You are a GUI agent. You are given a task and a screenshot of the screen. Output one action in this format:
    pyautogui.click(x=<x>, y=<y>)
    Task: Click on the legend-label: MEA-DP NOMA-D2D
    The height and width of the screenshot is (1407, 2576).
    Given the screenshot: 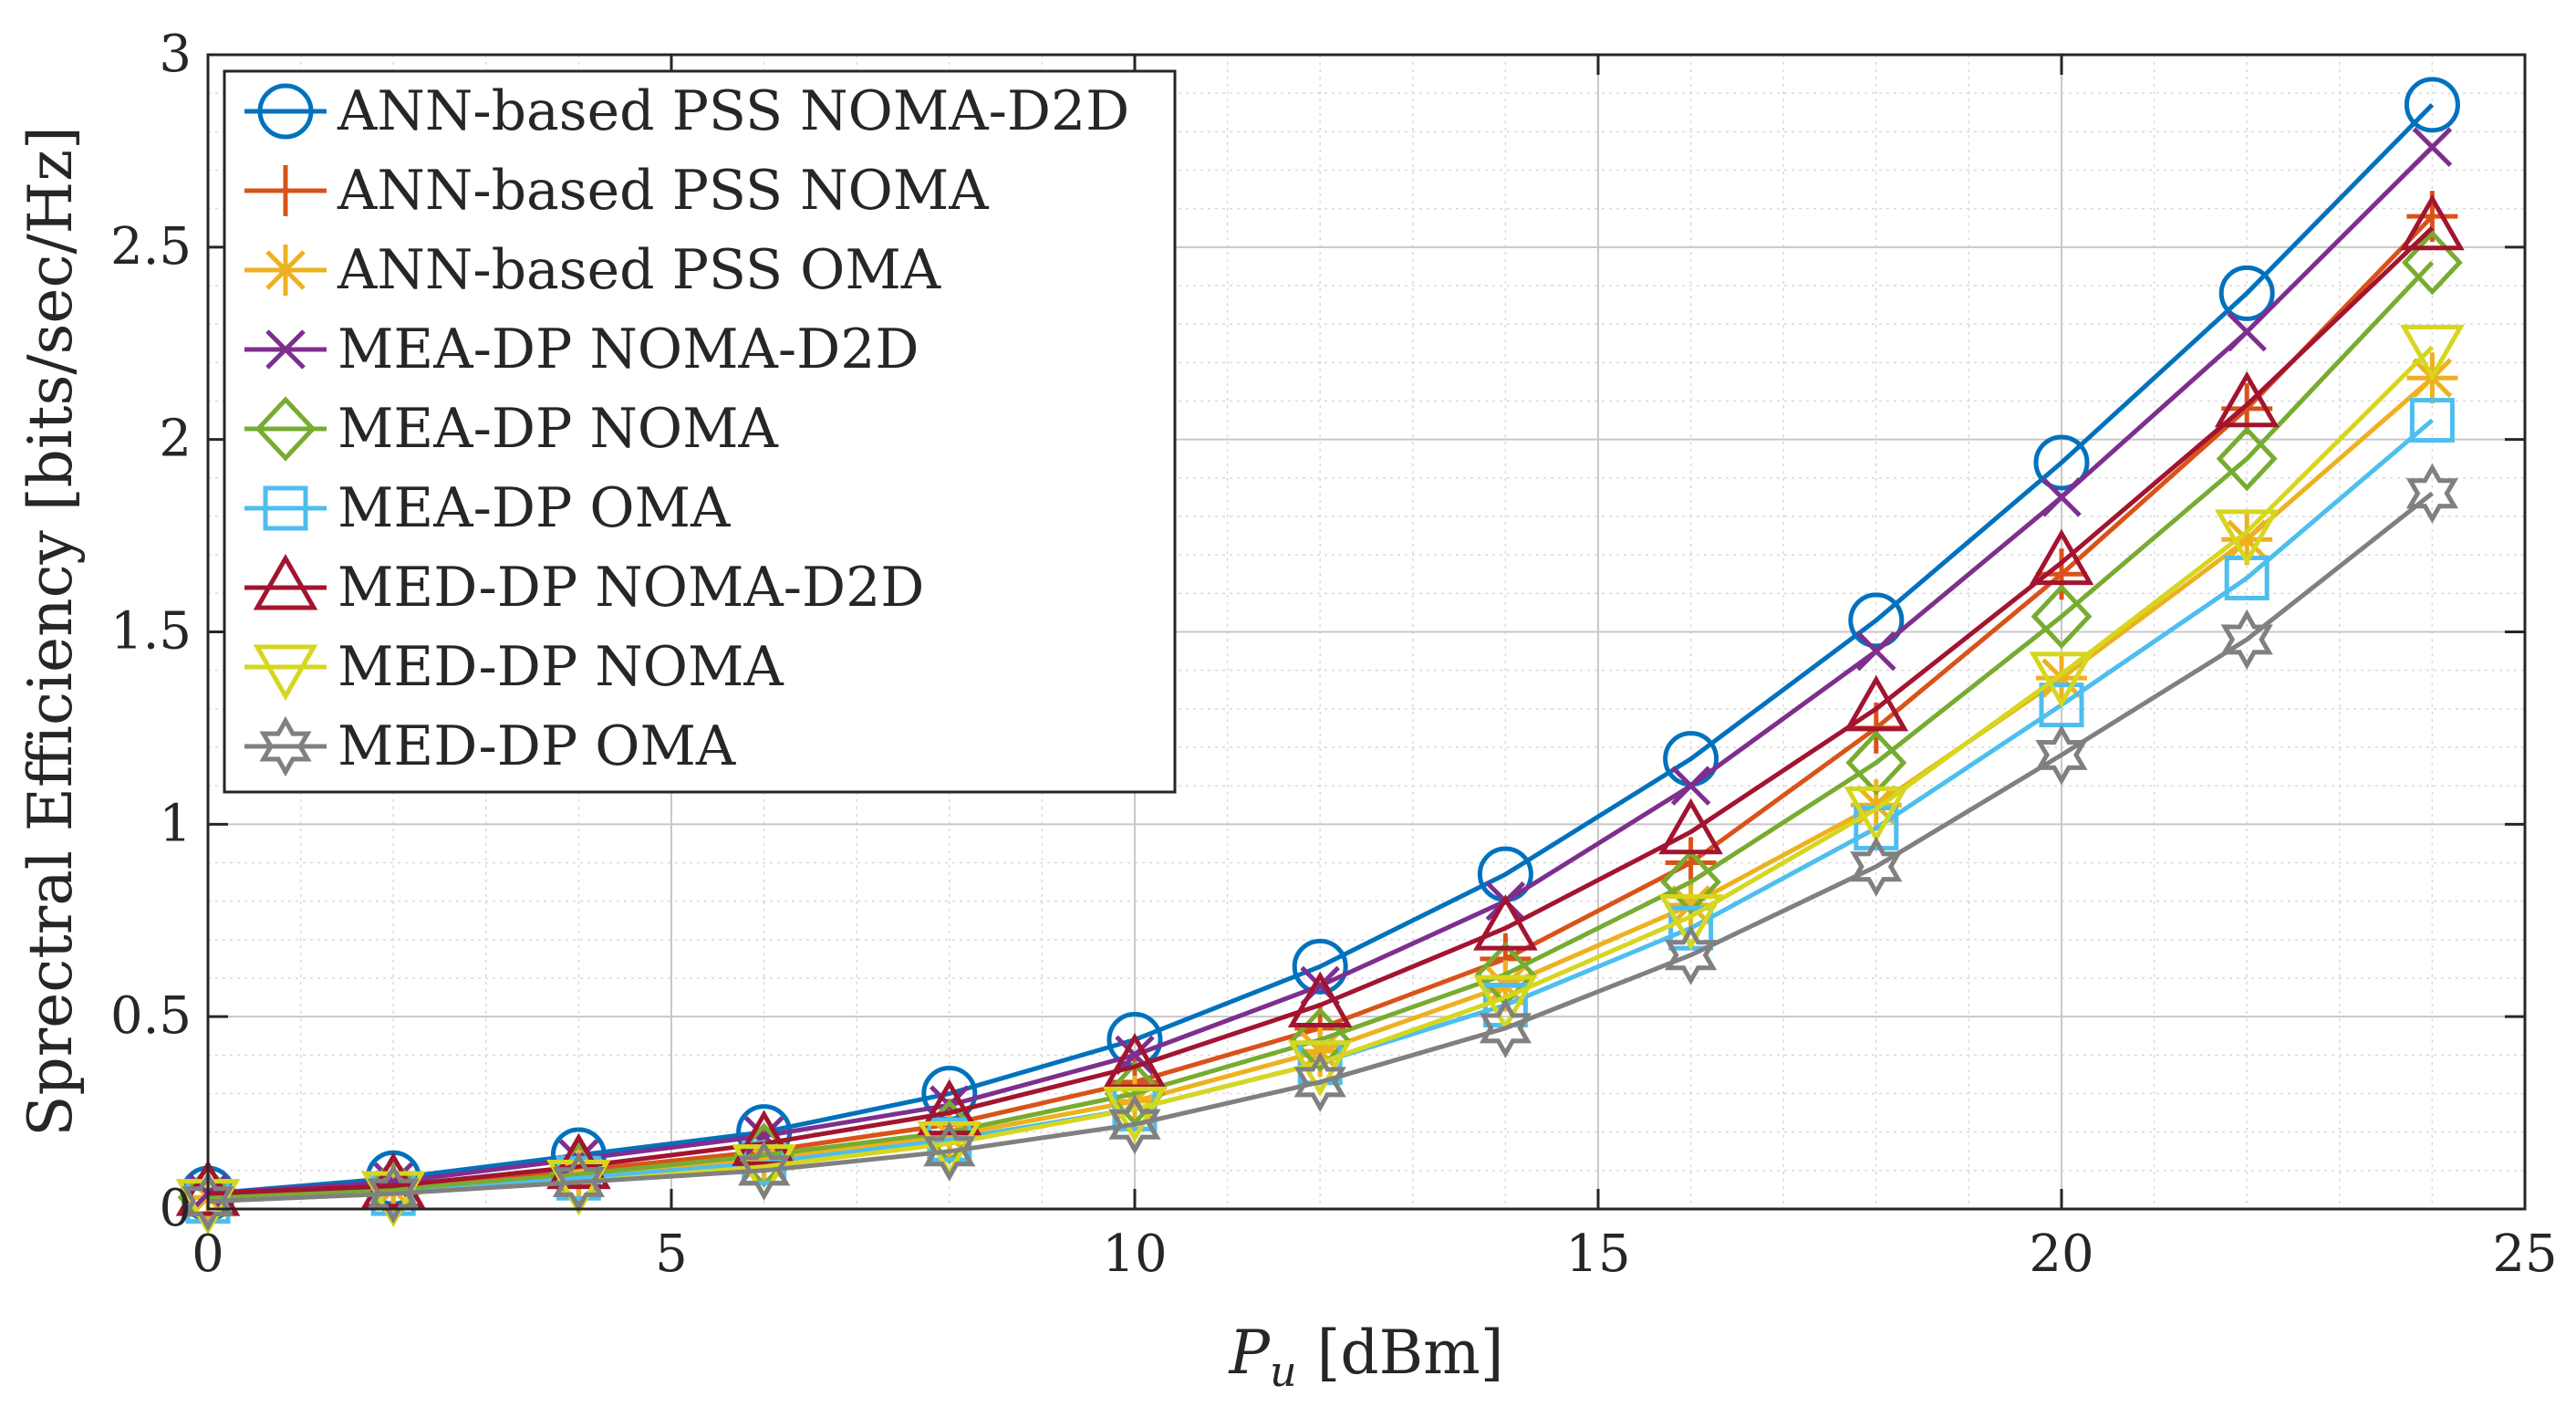 What is the action you would take?
    pyautogui.click(x=628, y=349)
    